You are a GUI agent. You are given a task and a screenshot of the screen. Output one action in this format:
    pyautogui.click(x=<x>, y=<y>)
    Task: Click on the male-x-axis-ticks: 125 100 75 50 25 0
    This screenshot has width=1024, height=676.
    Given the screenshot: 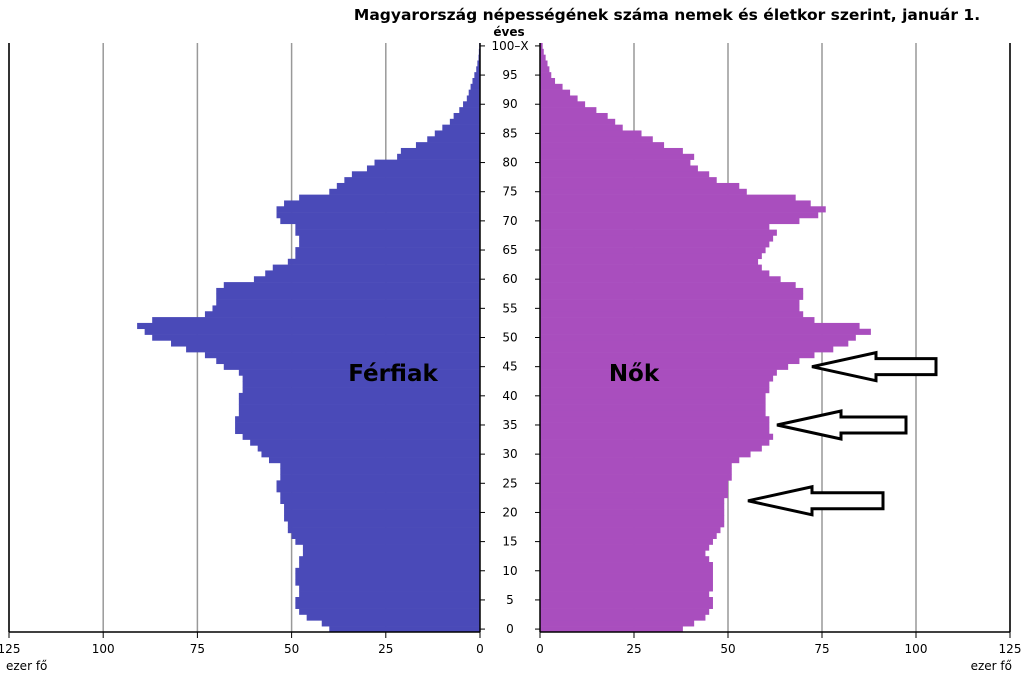 What is the action you would take?
    pyautogui.click(x=242, y=644)
    